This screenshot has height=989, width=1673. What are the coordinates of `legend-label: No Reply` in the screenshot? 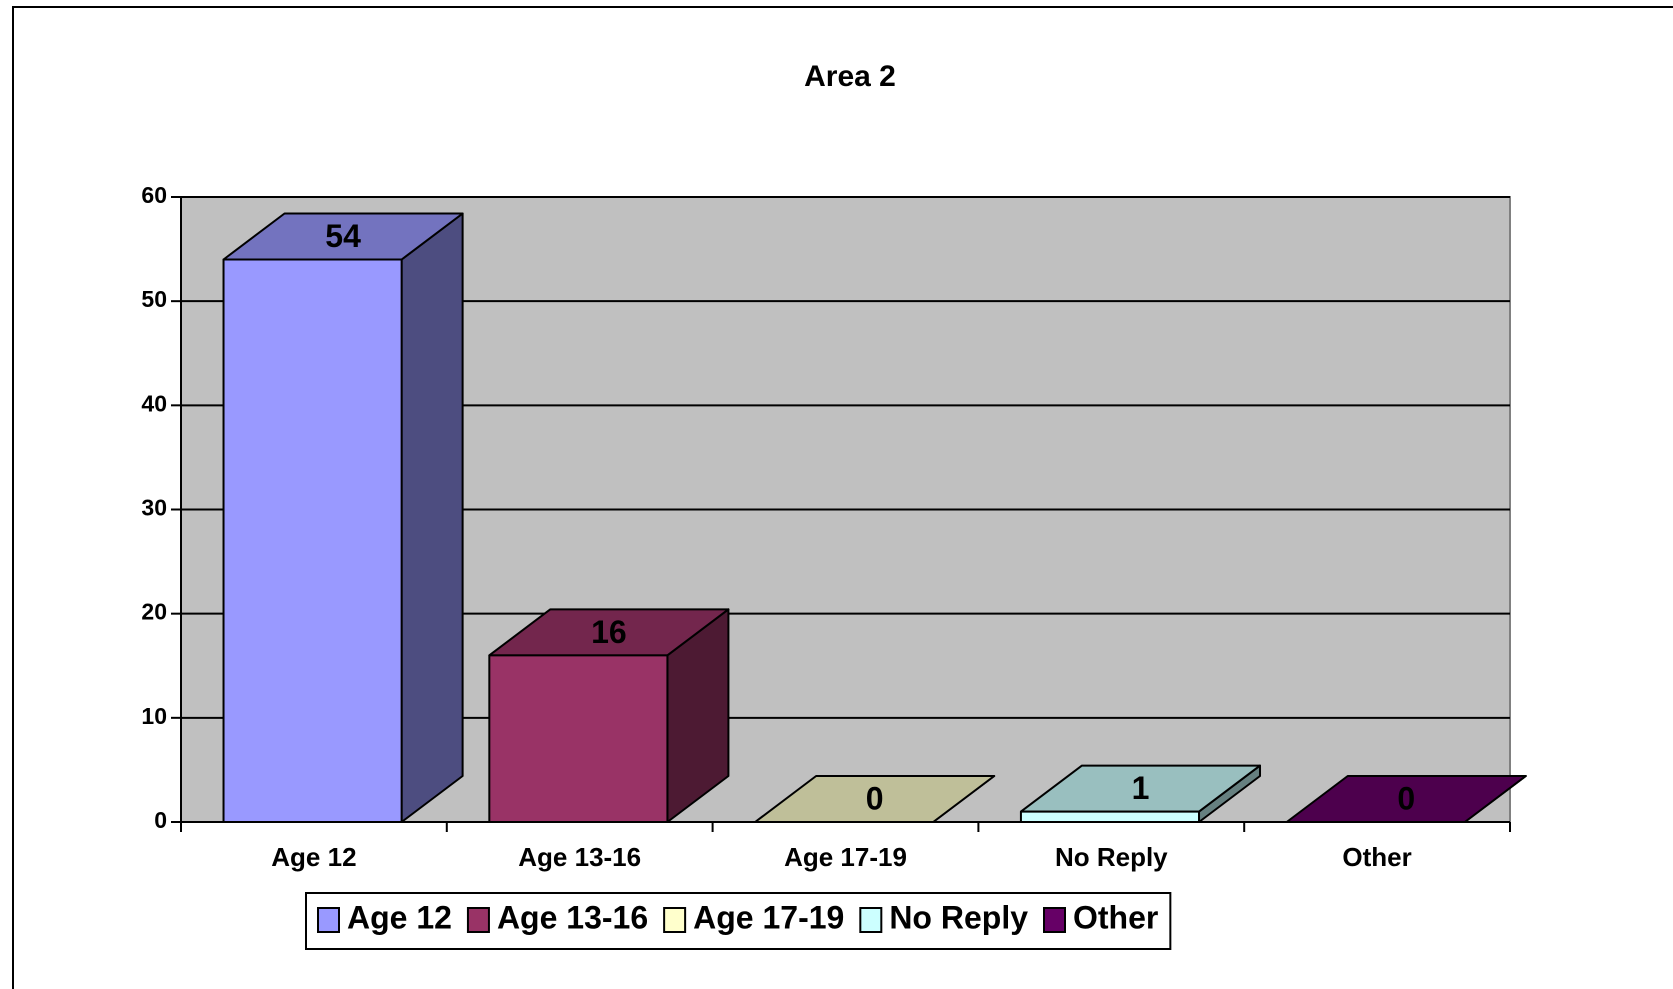 It's located at (958, 917).